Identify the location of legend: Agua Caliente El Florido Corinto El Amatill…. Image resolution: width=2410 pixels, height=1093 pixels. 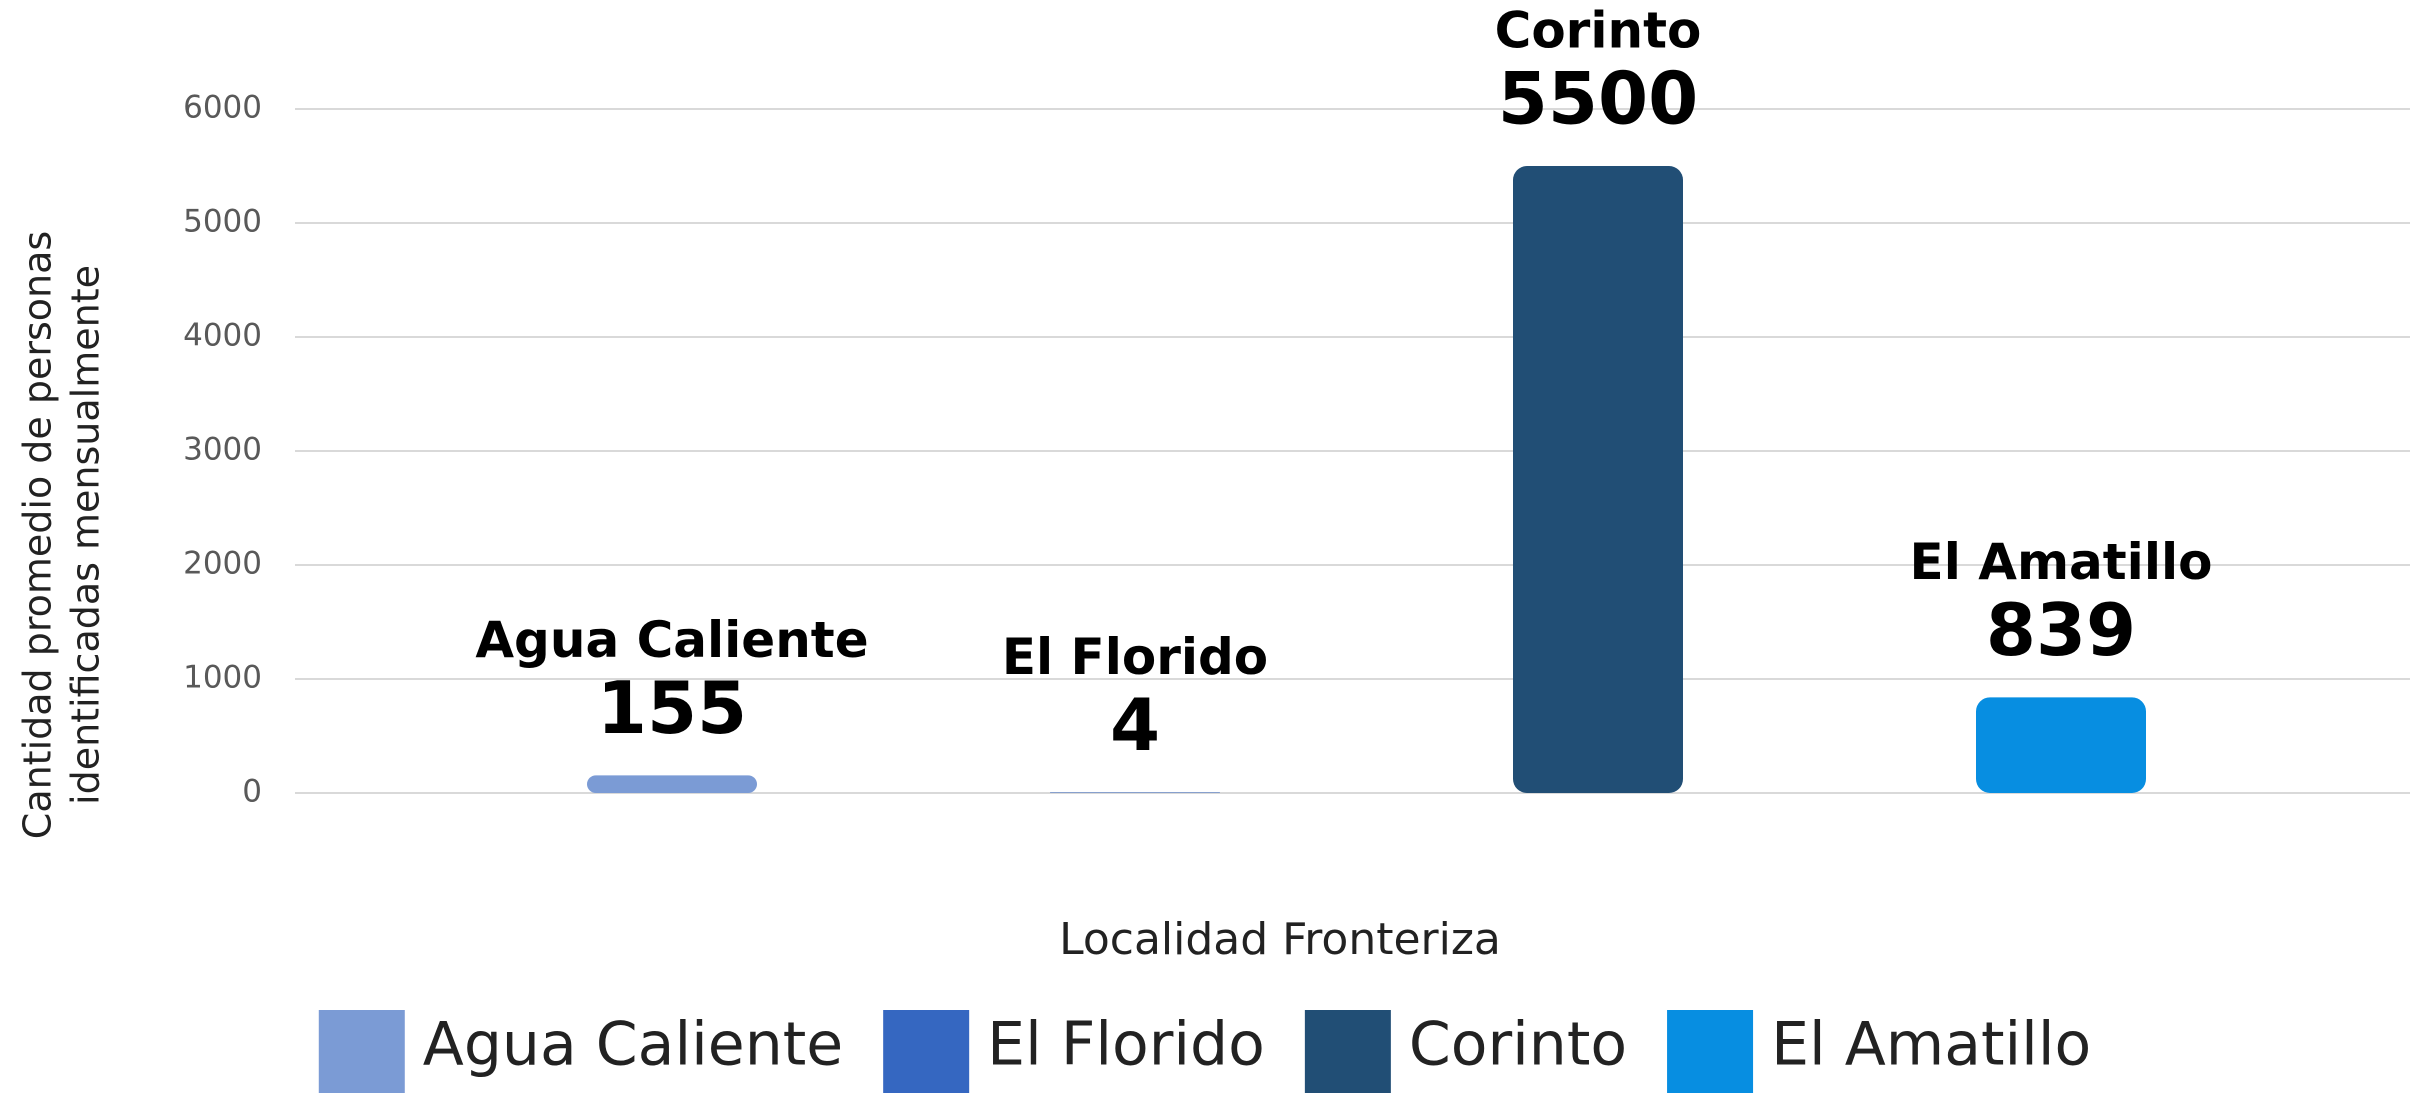
(1204, 1051).